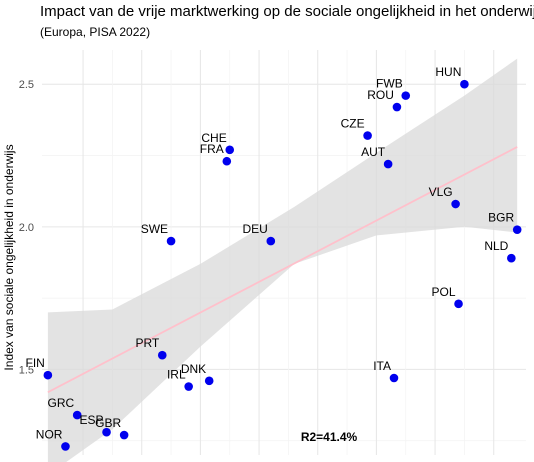 Image resolution: width=534 pixels, height=462 pixels. Describe the element at coordinates (397, 107) in the screenshot. I see `data-point-rou` at that location.